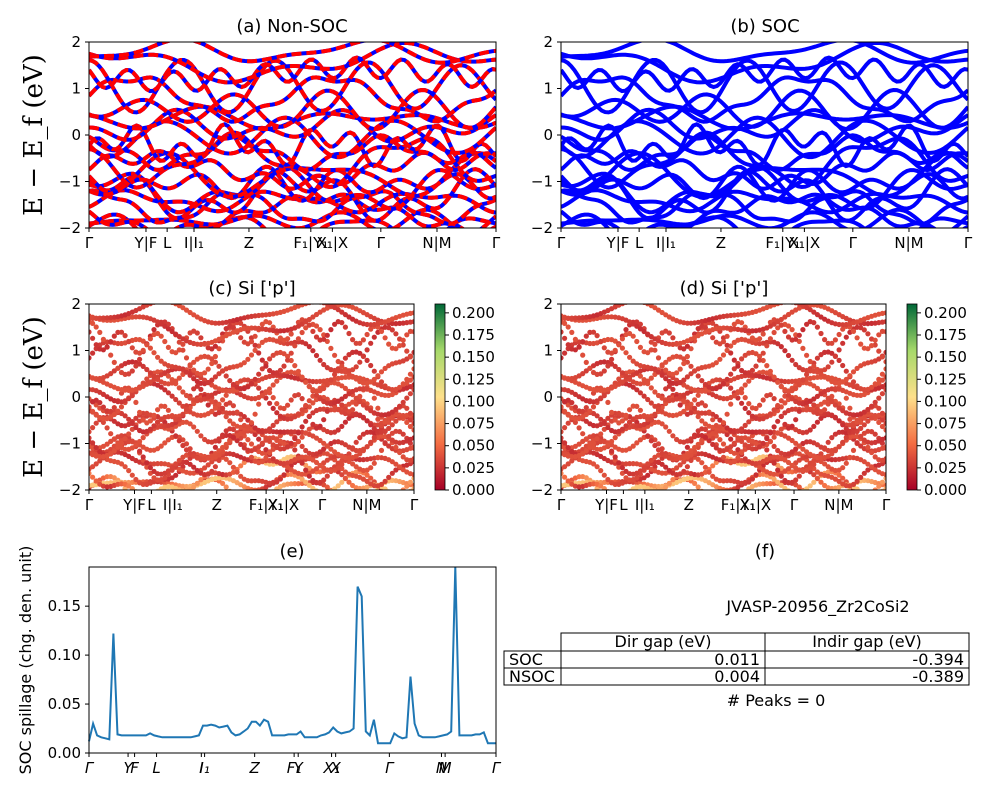 Image resolution: width=1000 pixels, height=800 pixels. Describe the element at coordinates (548, 135) in the screenshot. I see `y-tick-label: 0` at that location.